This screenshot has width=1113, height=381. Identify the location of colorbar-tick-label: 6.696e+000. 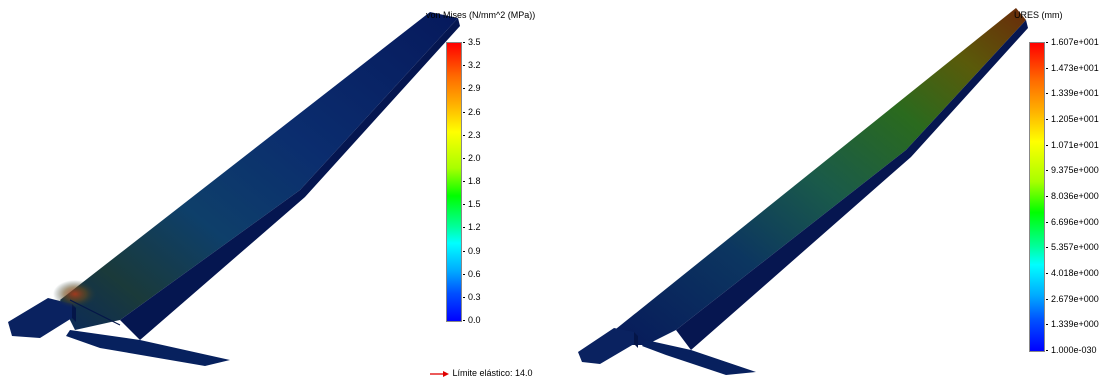
(1075, 221).